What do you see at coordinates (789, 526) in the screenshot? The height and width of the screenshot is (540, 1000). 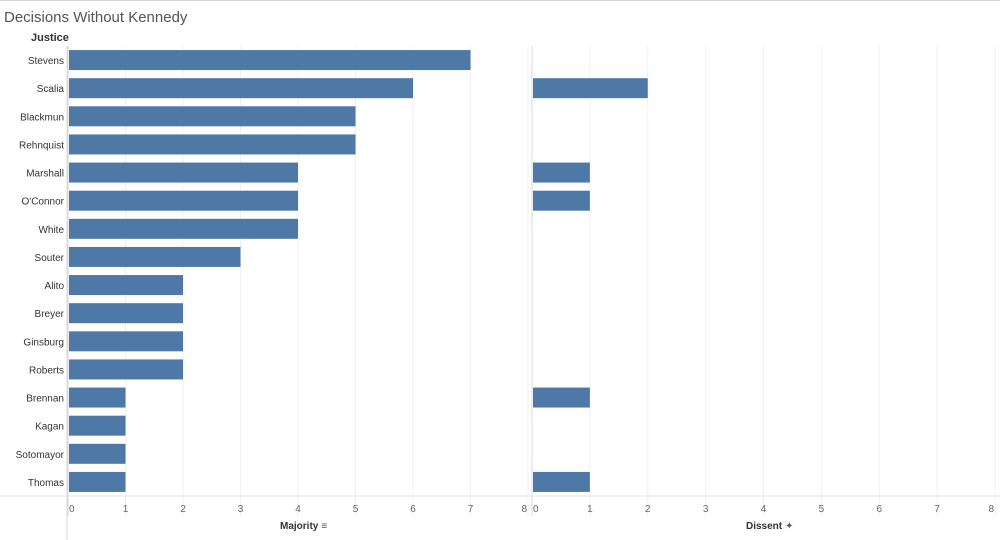 I see `pin-icon: ✦` at bounding box center [789, 526].